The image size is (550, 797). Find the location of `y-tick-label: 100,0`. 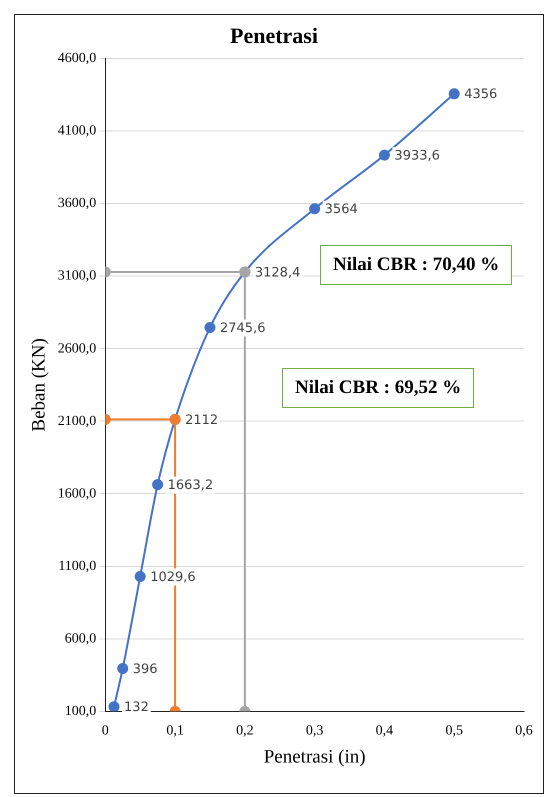

y-tick-label: 100,0 is located at coordinates (80, 712).